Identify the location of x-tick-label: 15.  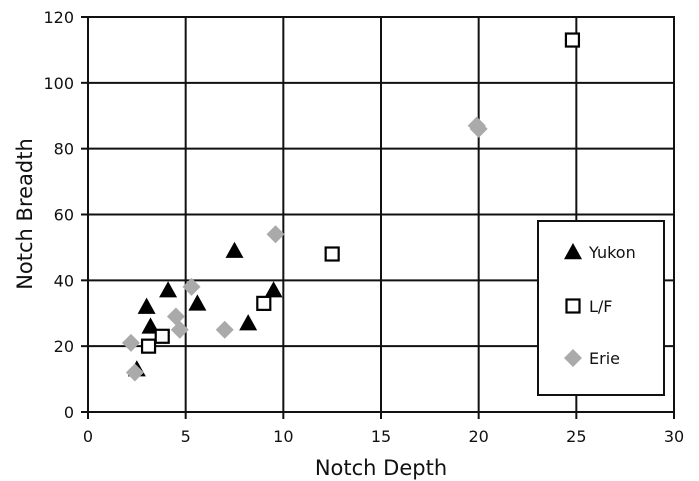
(381, 436).